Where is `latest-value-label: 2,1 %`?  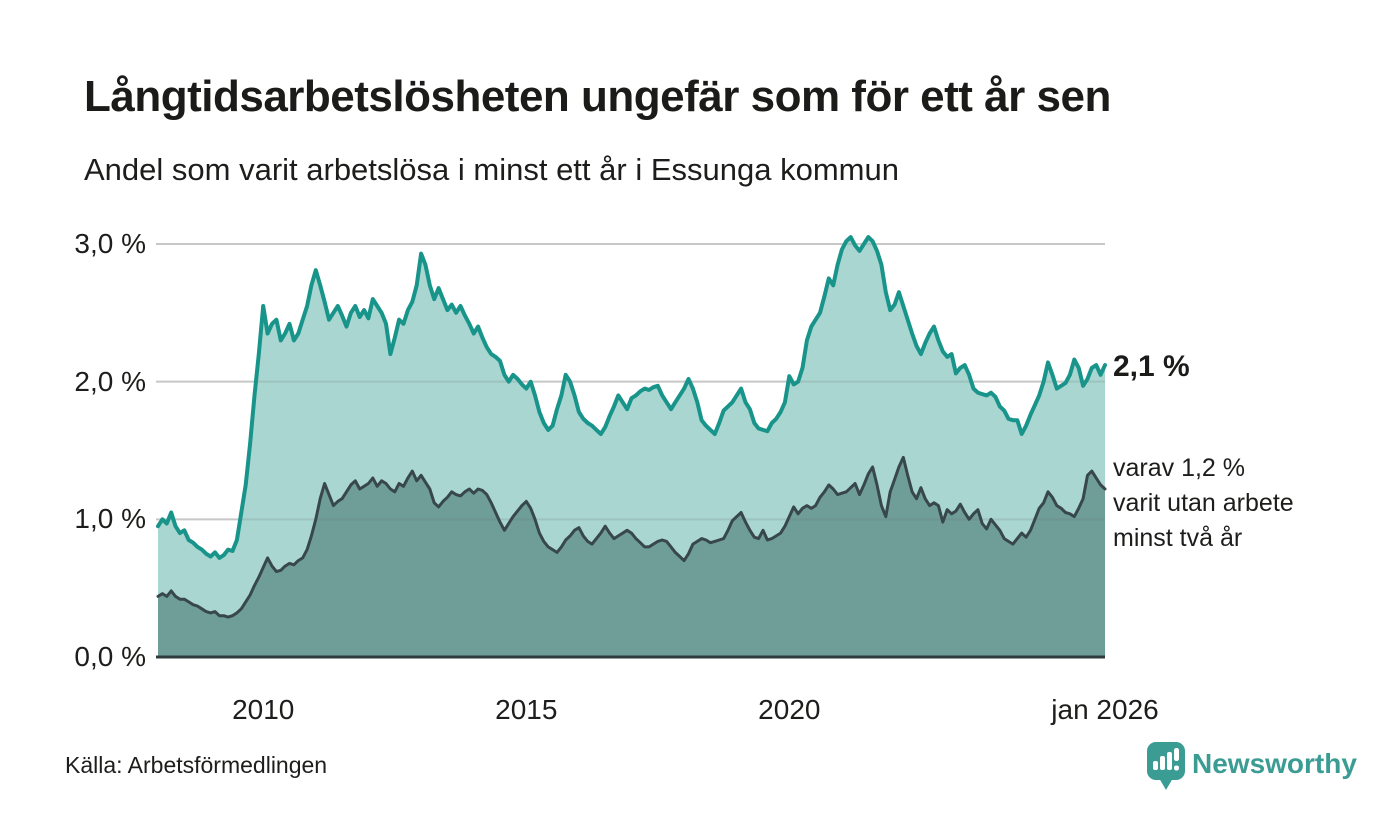 latest-value-label: 2,1 % is located at coordinates (1151, 366).